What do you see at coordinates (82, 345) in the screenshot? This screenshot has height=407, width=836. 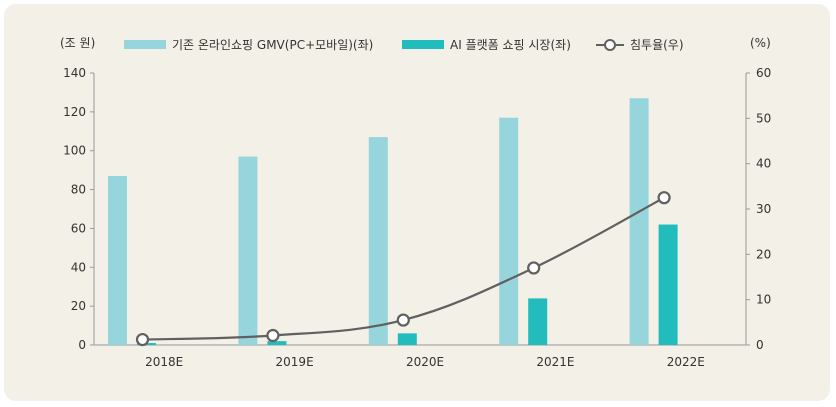 I see `left-tick-label: 0` at bounding box center [82, 345].